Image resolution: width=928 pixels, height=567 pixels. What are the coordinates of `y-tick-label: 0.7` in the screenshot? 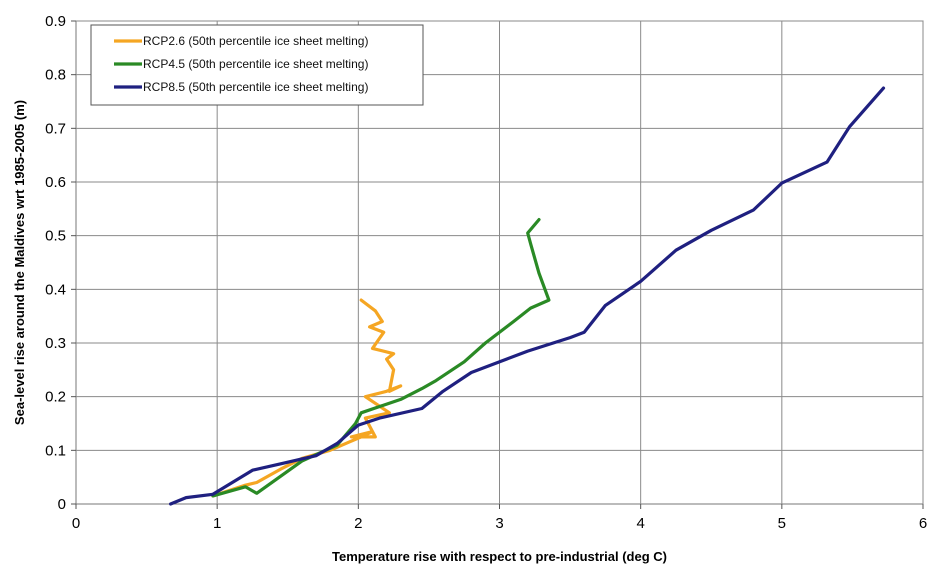 It's located at (55, 128).